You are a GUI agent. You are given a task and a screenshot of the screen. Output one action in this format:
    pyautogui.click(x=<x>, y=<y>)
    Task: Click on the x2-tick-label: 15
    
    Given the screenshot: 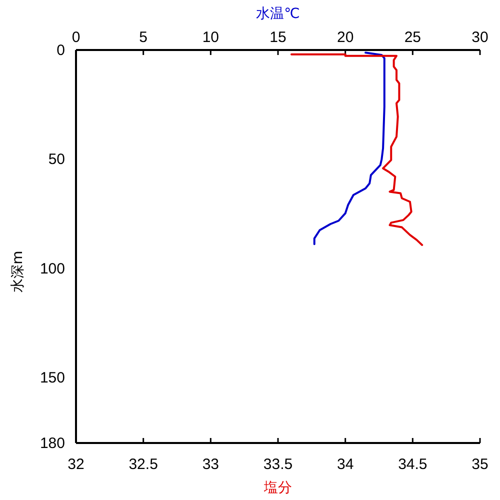 What is the action you would take?
    pyautogui.click(x=278, y=37)
    